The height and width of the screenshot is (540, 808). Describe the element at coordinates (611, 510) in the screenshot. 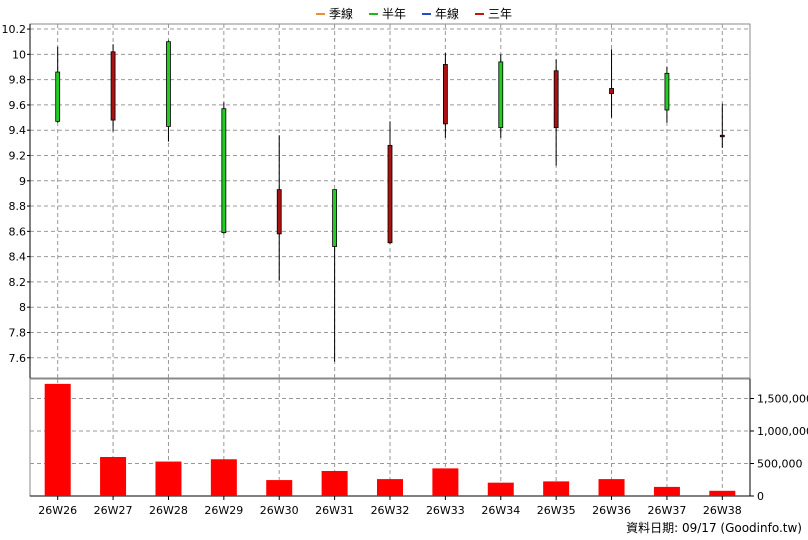

I see `x-tick-label: 26W36` at that location.